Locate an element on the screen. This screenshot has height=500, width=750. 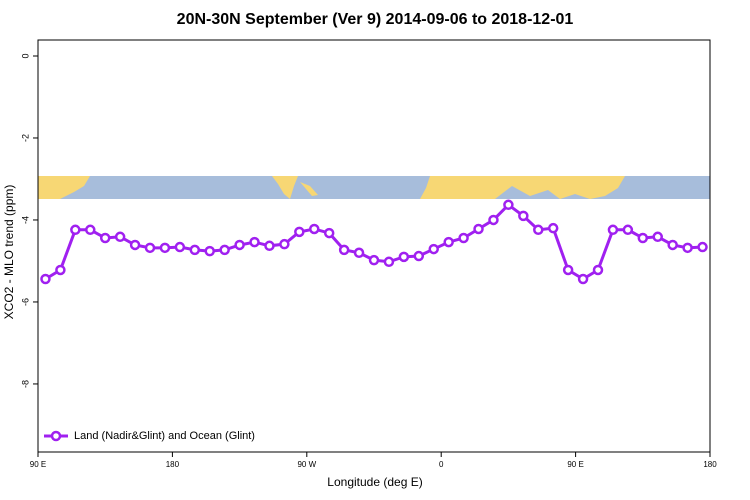
y-tick-label: 0 is located at coordinates (25, 55).